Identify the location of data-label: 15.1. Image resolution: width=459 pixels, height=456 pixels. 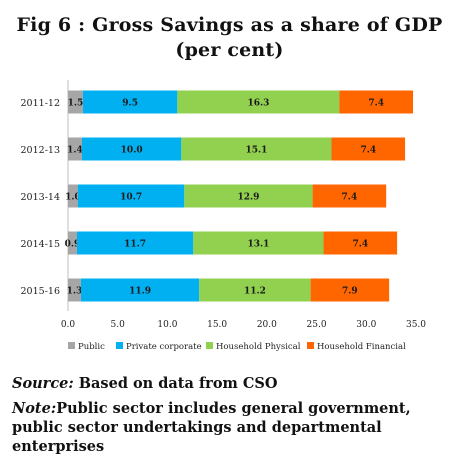
(256, 151).